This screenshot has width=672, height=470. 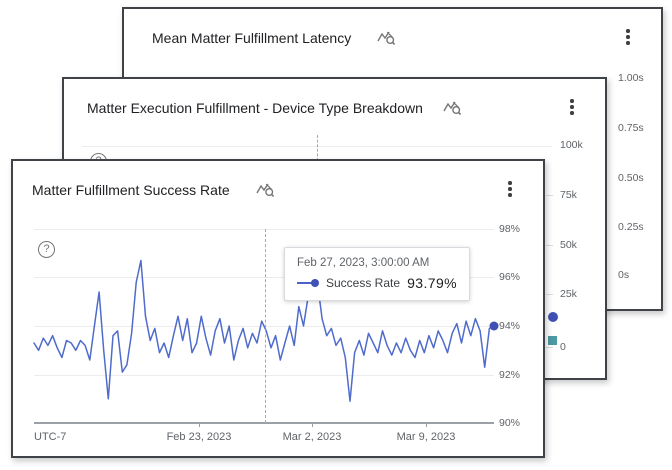 What do you see at coordinates (50, 437) in the screenshot?
I see `timezone-label: UTC-7` at bounding box center [50, 437].